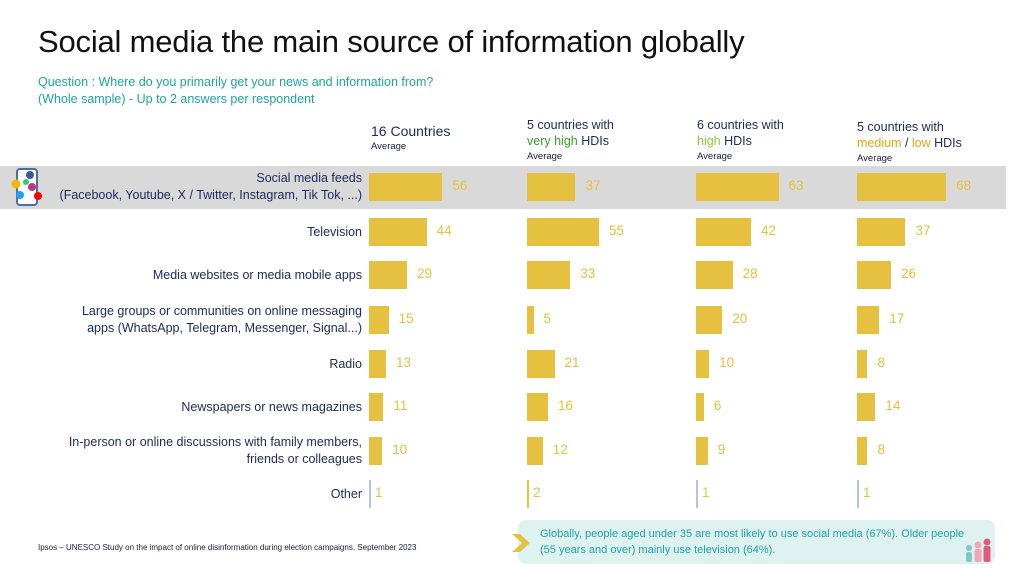 The image size is (1024, 568). Describe the element at coordinates (424, 273) in the screenshot. I see `data-label: 29` at that location.